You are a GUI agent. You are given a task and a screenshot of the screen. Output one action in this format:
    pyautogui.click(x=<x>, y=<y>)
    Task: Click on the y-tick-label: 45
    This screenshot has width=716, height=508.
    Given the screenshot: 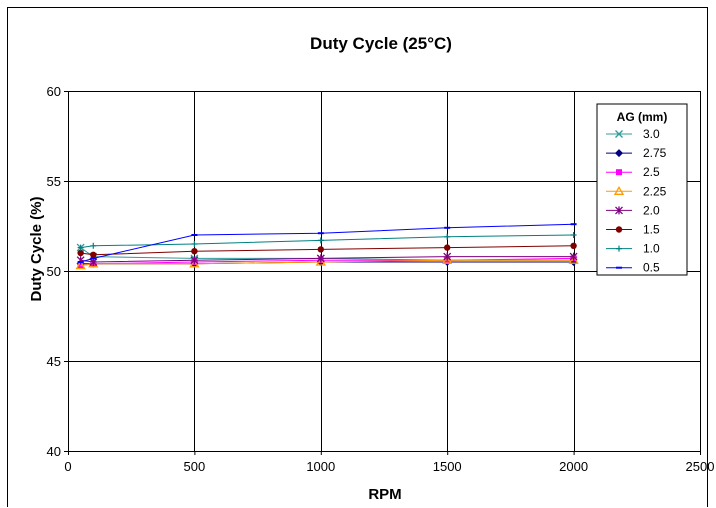 What is the action you would take?
    pyautogui.click(x=54, y=361)
    